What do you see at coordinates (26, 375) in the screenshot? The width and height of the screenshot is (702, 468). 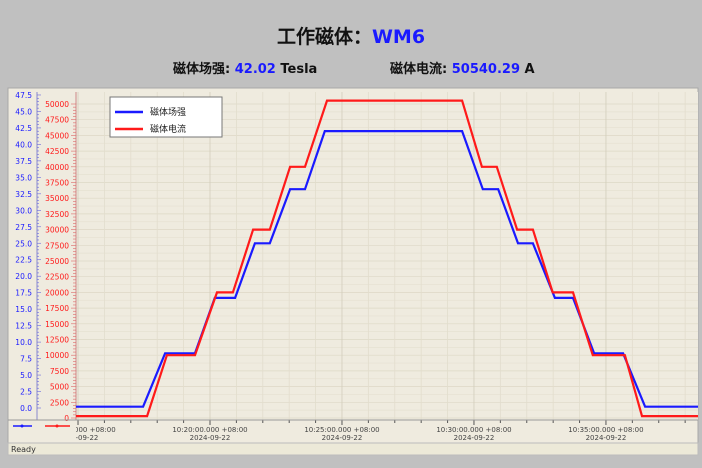 I see `left-axis-tick-label: 5.0` at bounding box center [26, 375].